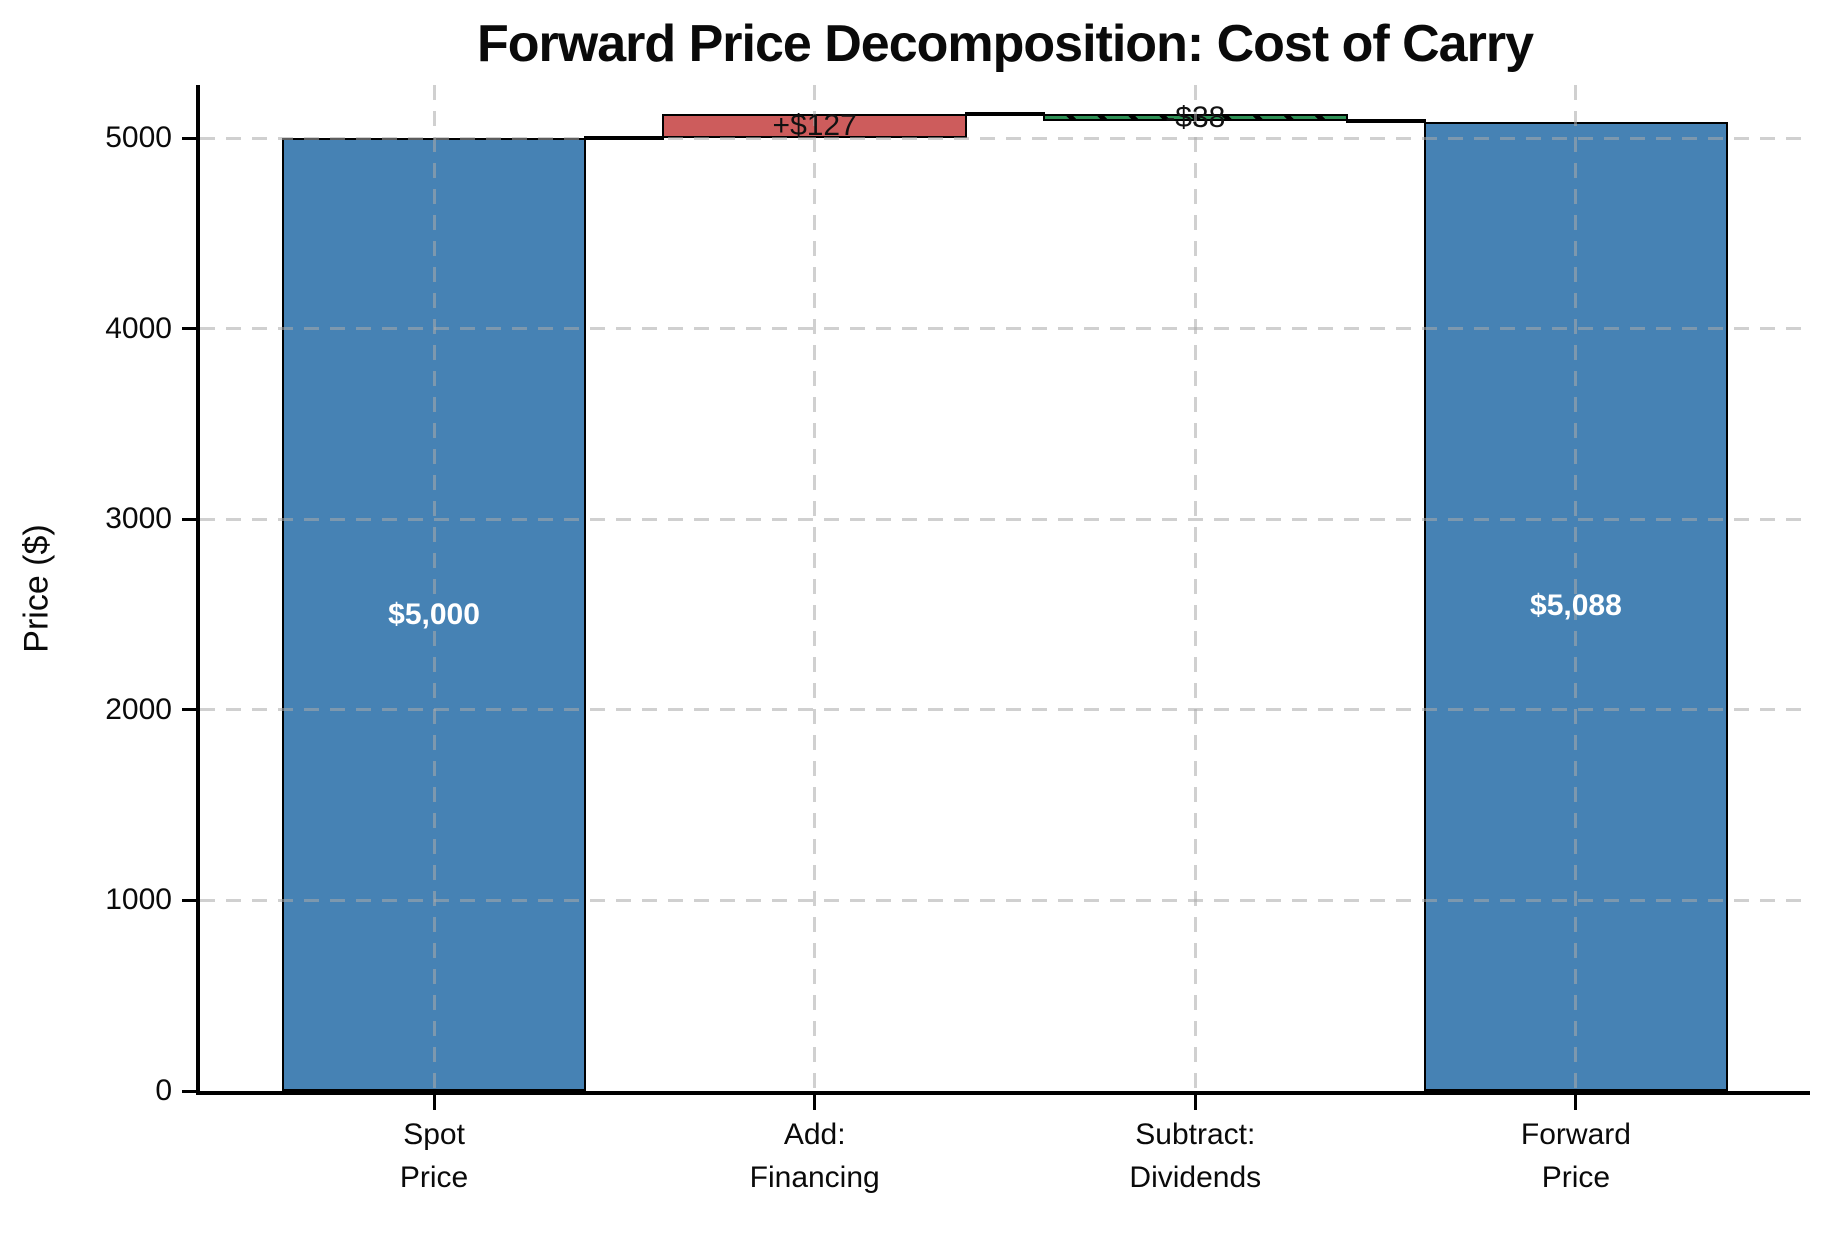 This screenshot has width=1834, height=1234. Describe the element at coordinates (815, 1156) in the screenshot. I see `x-tick-label-1: Add: Financing` at that location.